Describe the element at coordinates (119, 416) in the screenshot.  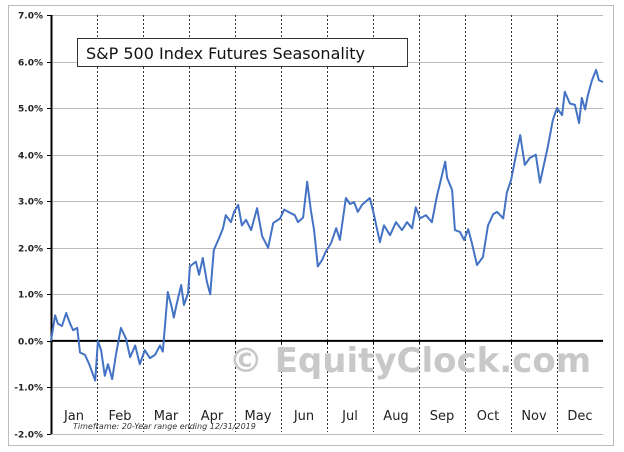
I see `month-label: Feb` at that location.